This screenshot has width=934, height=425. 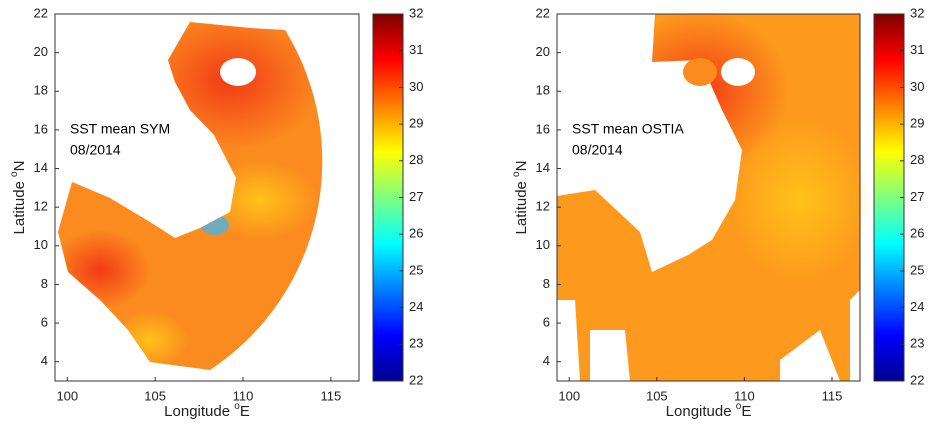 I want to click on island, so click(x=238, y=72).